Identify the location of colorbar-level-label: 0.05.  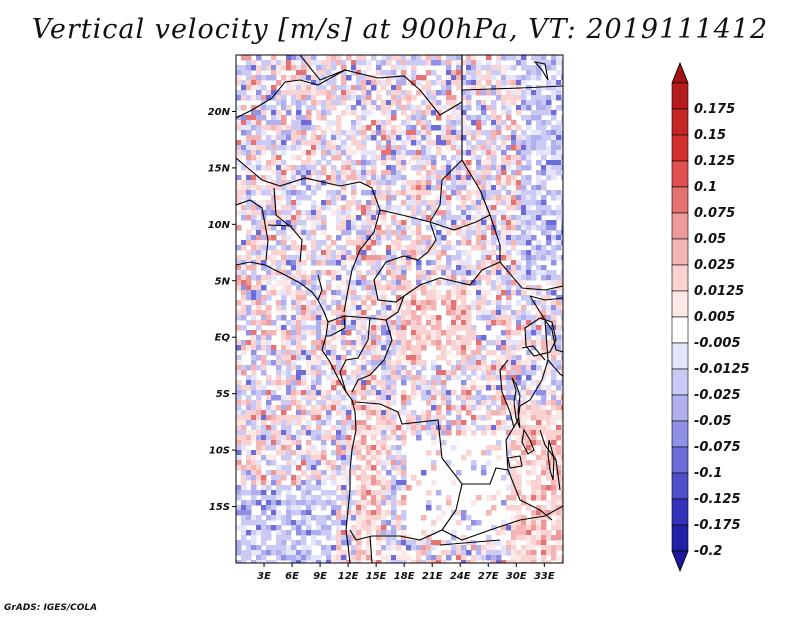
(710, 239).